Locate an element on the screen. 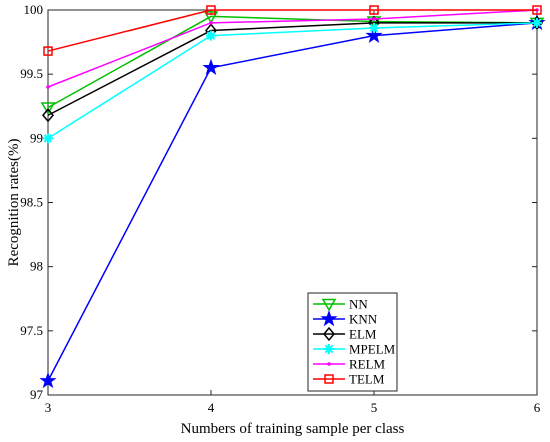  x-tick-label: 3 is located at coordinates (48, 407).